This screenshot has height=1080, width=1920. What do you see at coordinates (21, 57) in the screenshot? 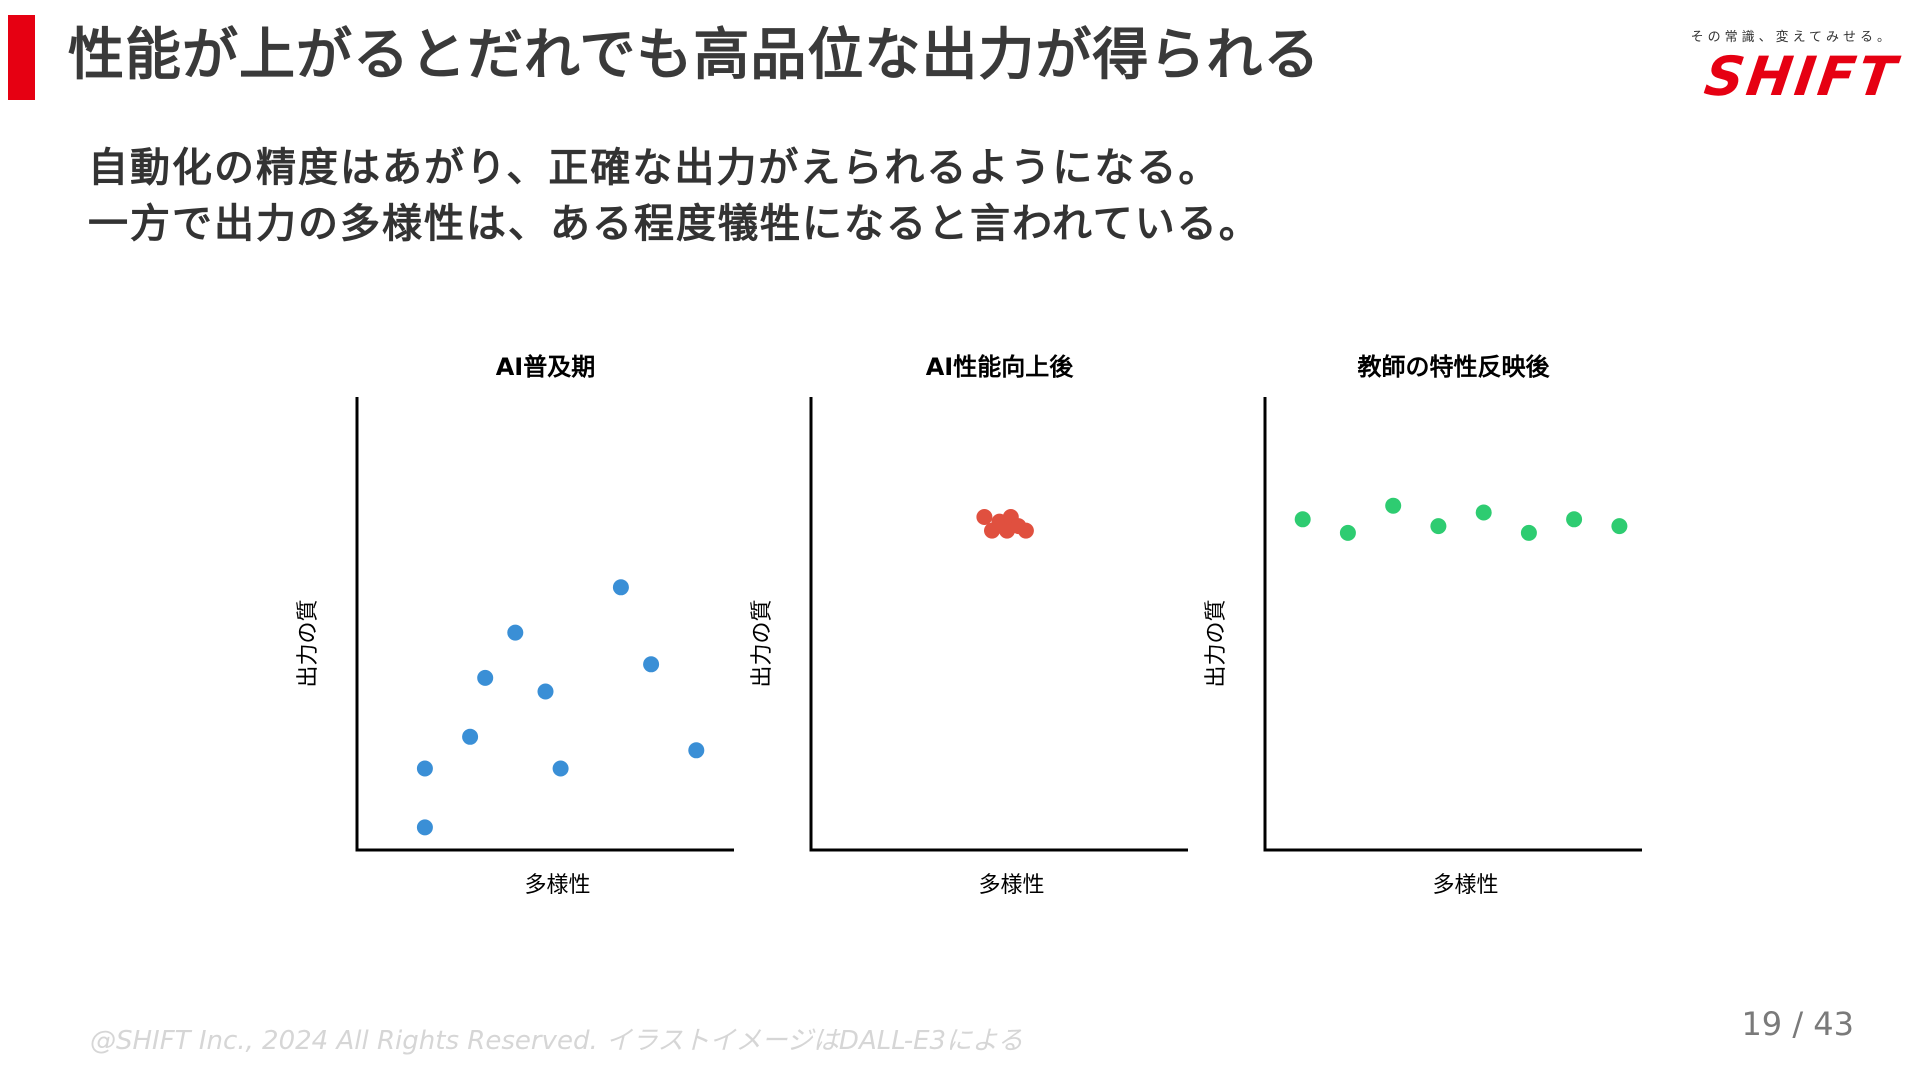
I see `title-accent-bar` at bounding box center [21, 57].